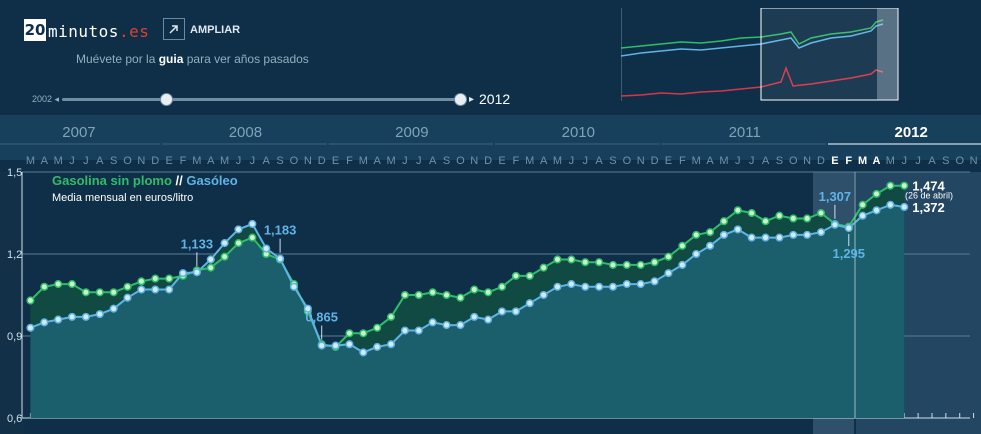 The image size is (981, 434). What do you see at coordinates (829, 54) in the screenshot?
I see `mini-viewport-window` at bounding box center [829, 54].